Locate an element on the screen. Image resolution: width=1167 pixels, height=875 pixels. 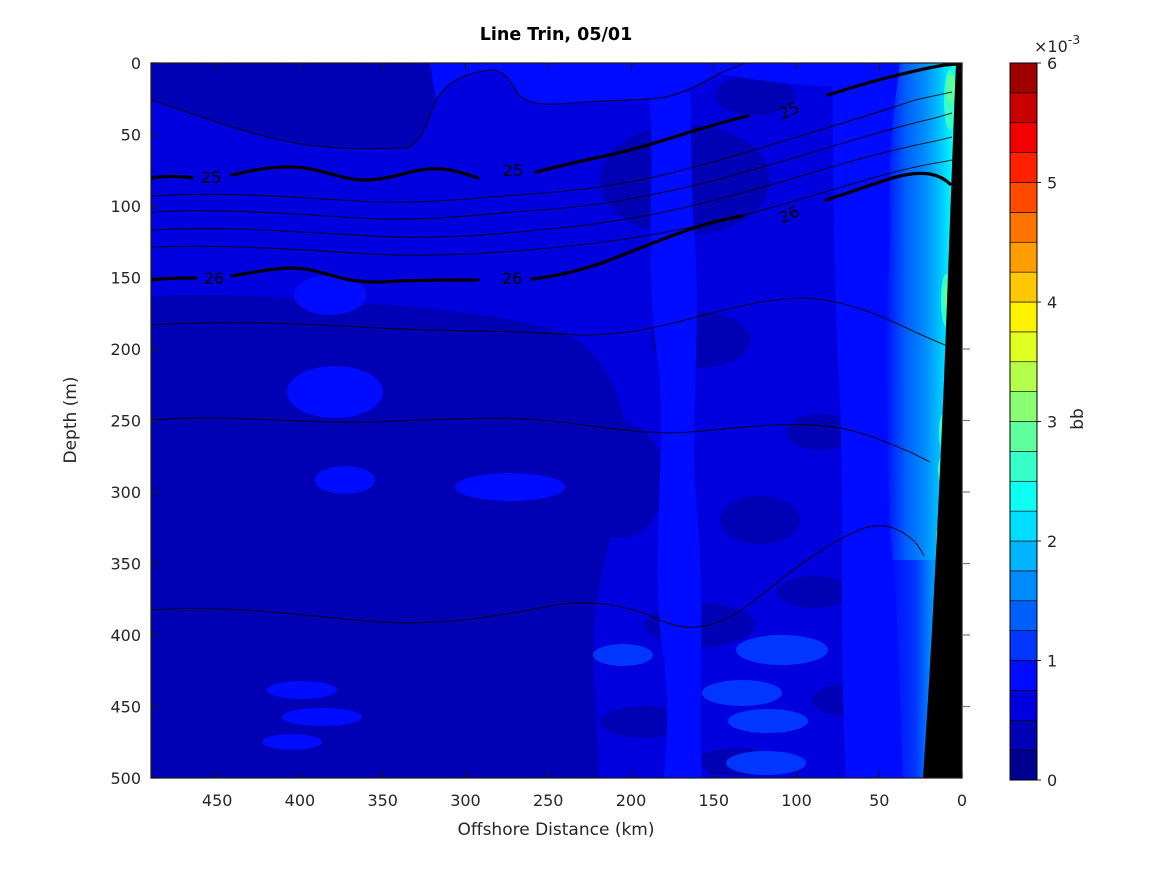
contour-label-25-mid: 25 is located at coordinates (513, 170).